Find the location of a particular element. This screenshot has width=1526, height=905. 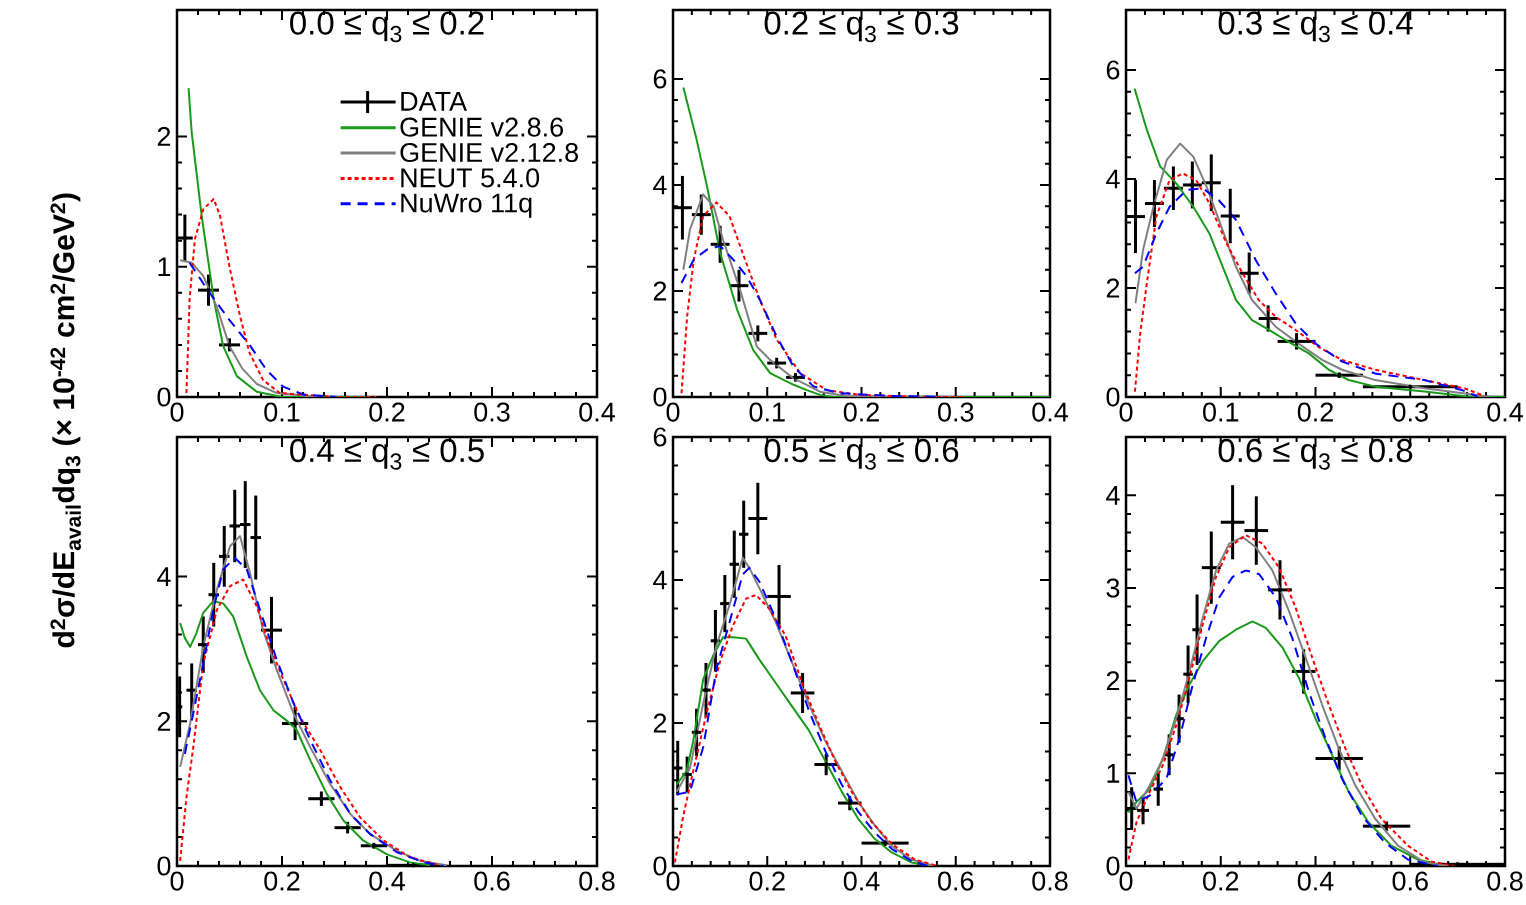

chart-title: 0.4 ≤ q$_{3}$ ≤ 0.5 is located at coordinates (387, 454).